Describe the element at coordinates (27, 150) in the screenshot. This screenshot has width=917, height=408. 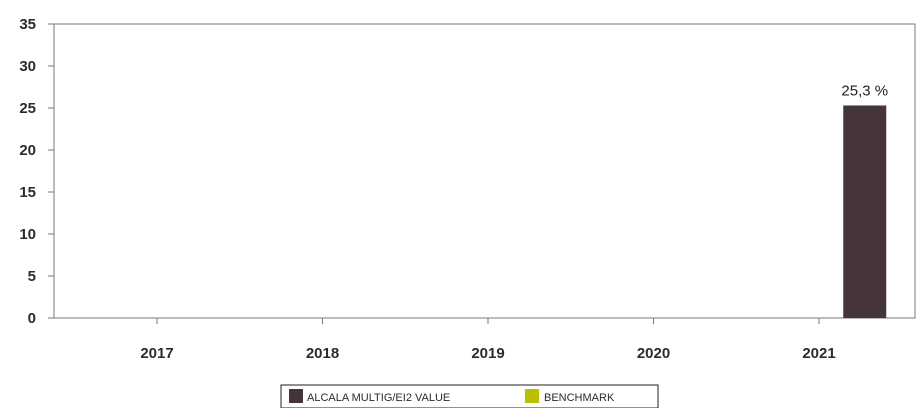
I see `y-tick-label: 20` at that location.